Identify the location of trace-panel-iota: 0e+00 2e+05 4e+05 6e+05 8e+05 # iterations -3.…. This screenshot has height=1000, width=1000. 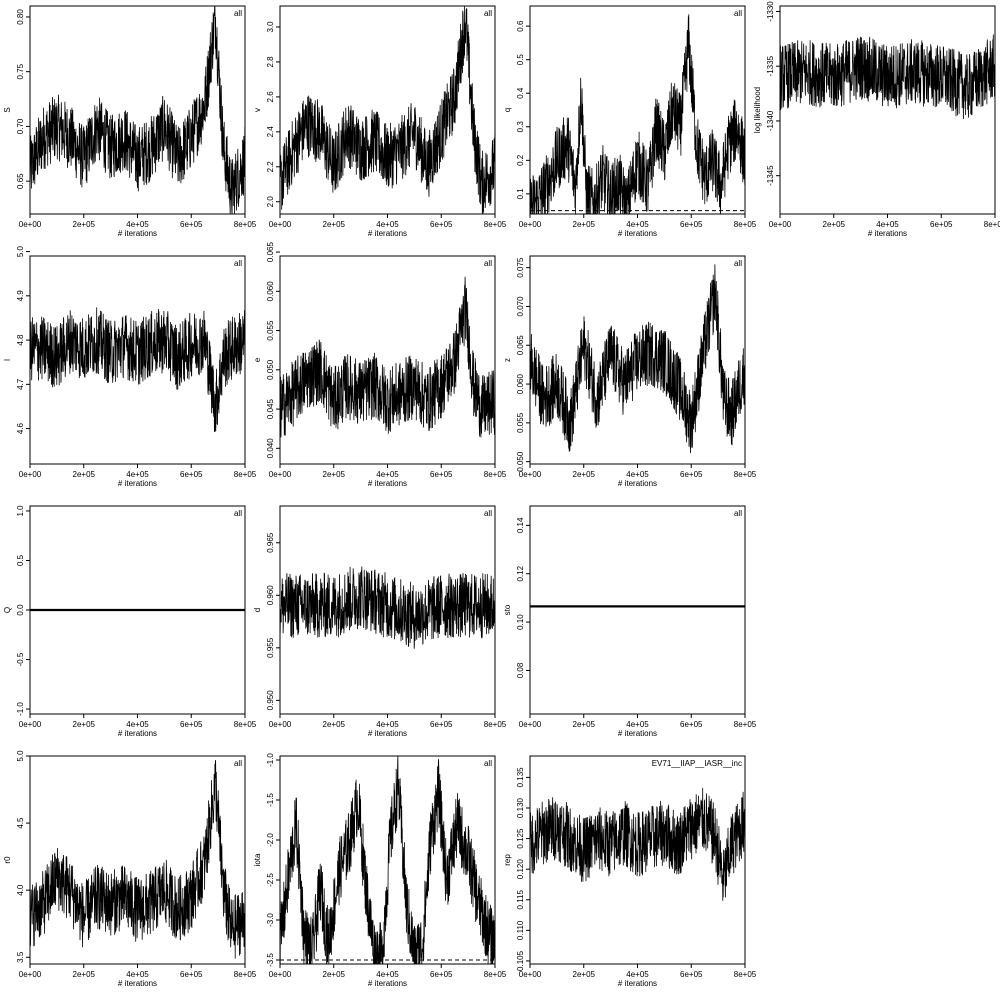
(380, 870).